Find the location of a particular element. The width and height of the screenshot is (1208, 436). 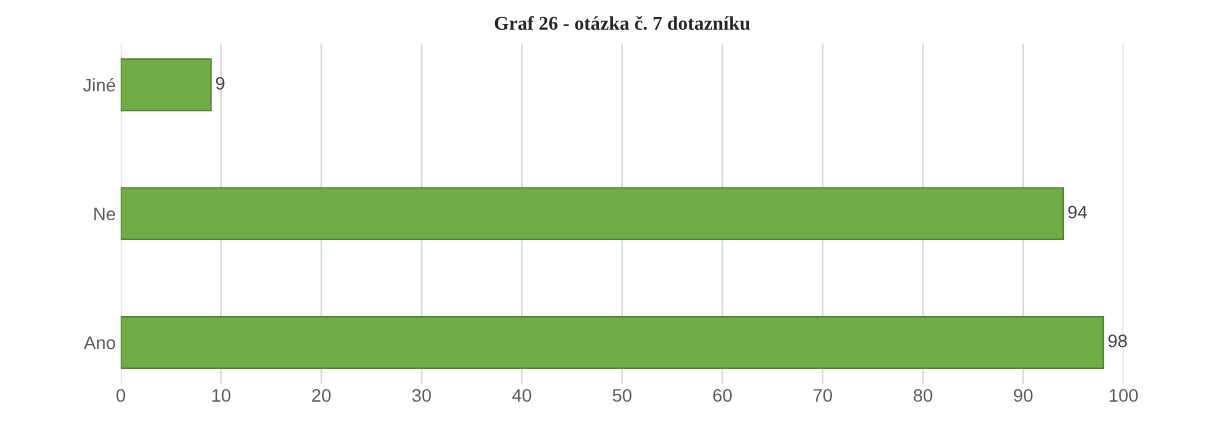

x-tick-label: 60 is located at coordinates (722, 395).